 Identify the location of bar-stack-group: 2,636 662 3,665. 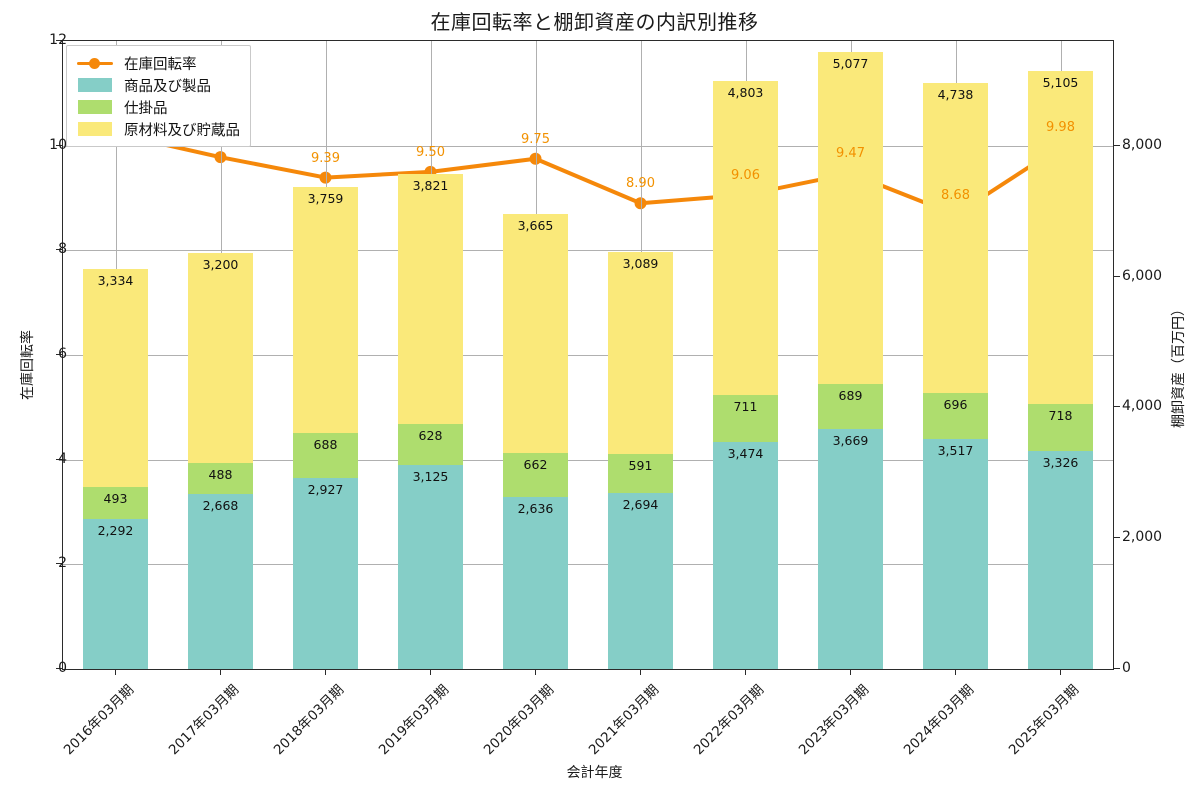
(535, 355).